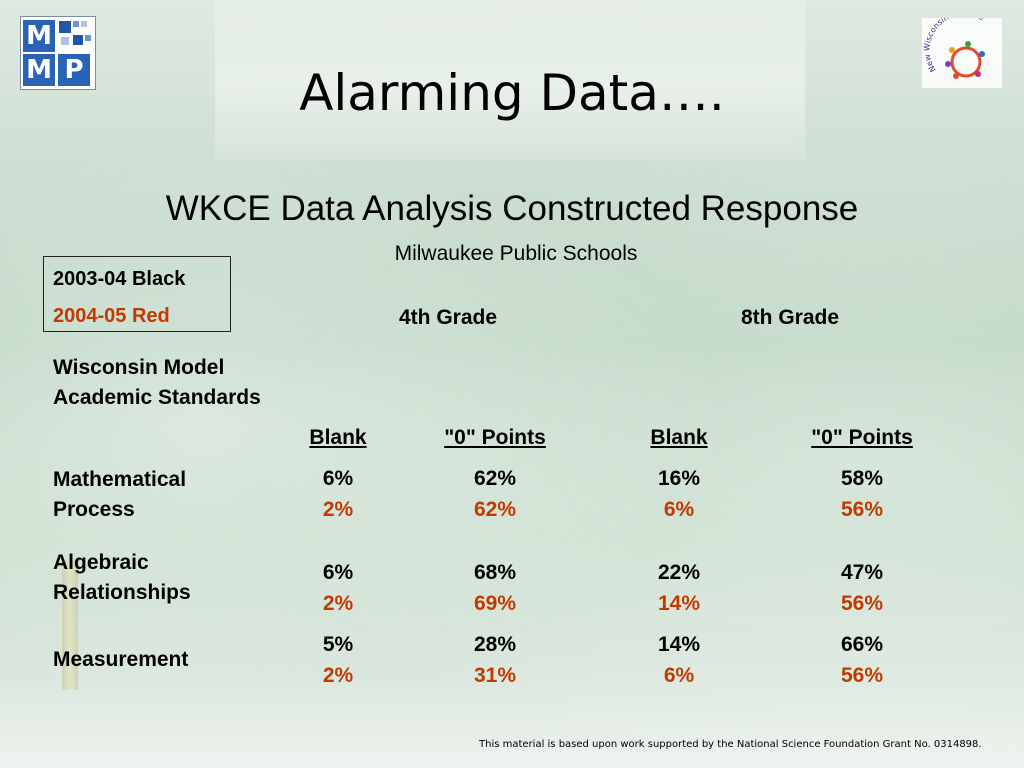 The height and width of the screenshot is (768, 1024). What do you see at coordinates (338, 478) in the screenshot?
I see `cell-math-4th-blank-2003: 6%` at bounding box center [338, 478].